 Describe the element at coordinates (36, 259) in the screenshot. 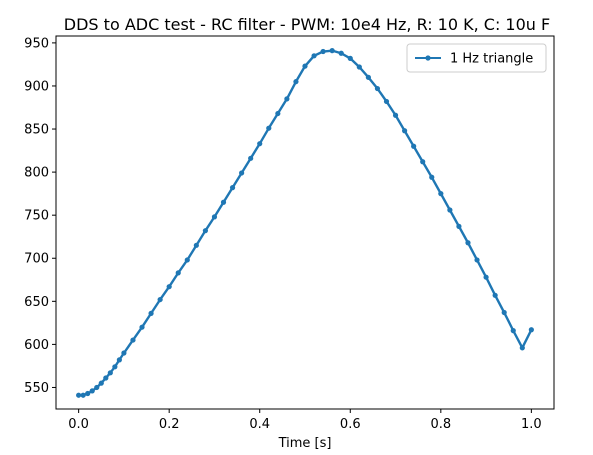

I see `y-tick-label: 700` at that location.